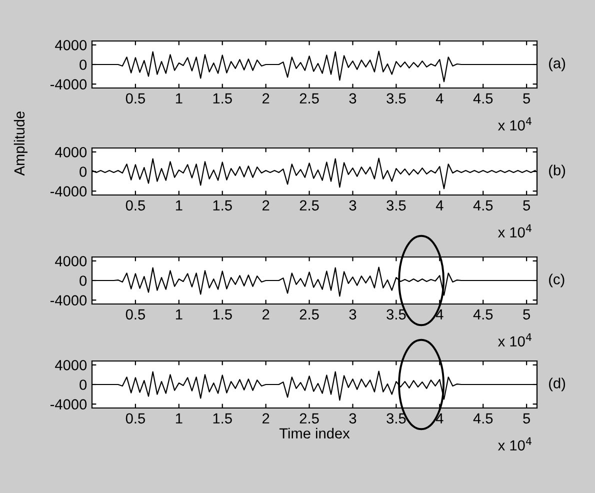 Image resolution: width=595 pixels, height=493 pixels. I want to click on text: (c), so click(556, 281).